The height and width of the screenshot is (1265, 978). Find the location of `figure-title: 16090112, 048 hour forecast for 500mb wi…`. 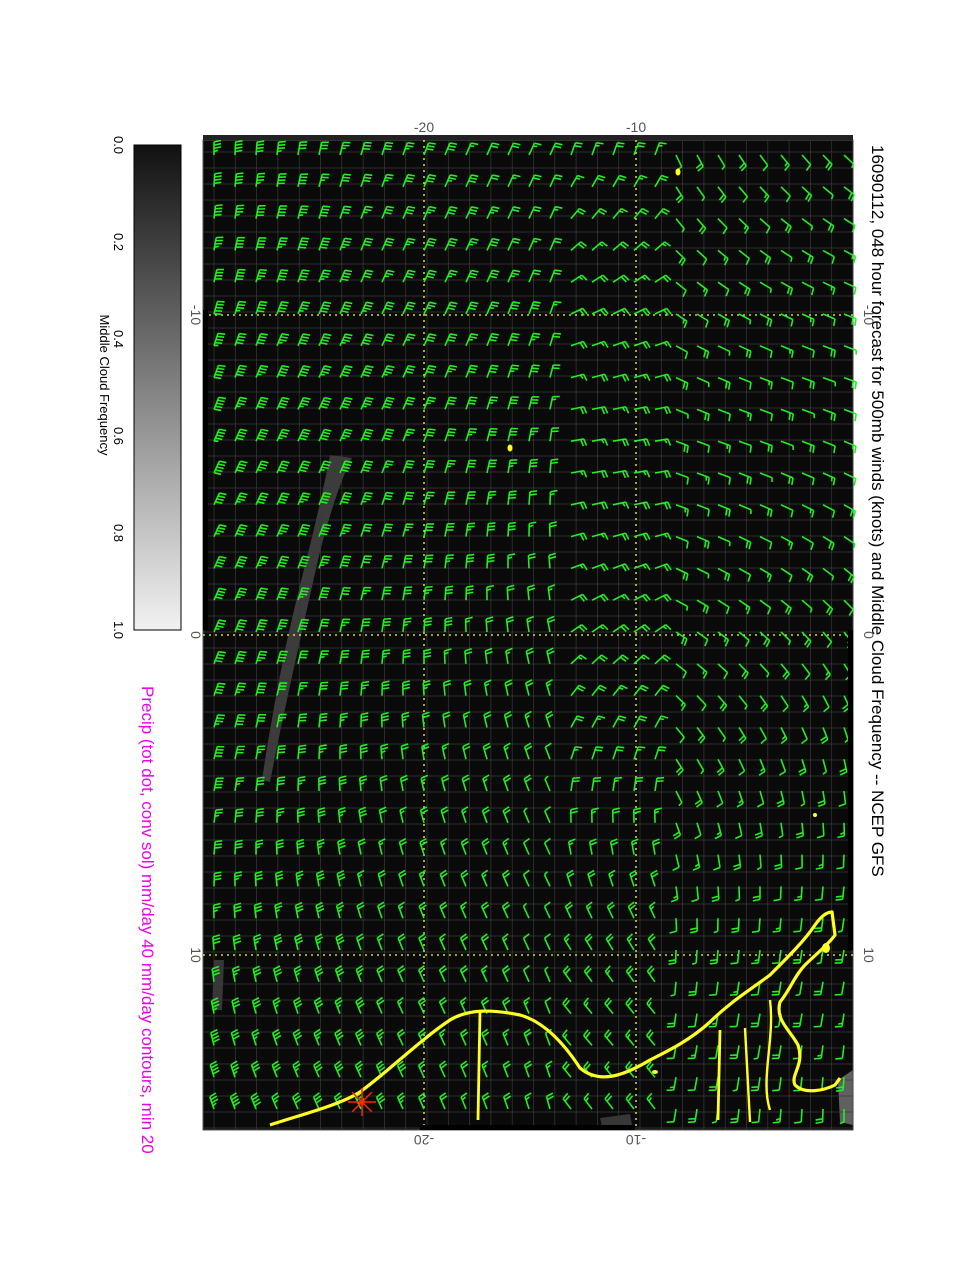

figure-title: 16090112, 048 hour forecast for 500mb wi… is located at coordinates (877, 511).